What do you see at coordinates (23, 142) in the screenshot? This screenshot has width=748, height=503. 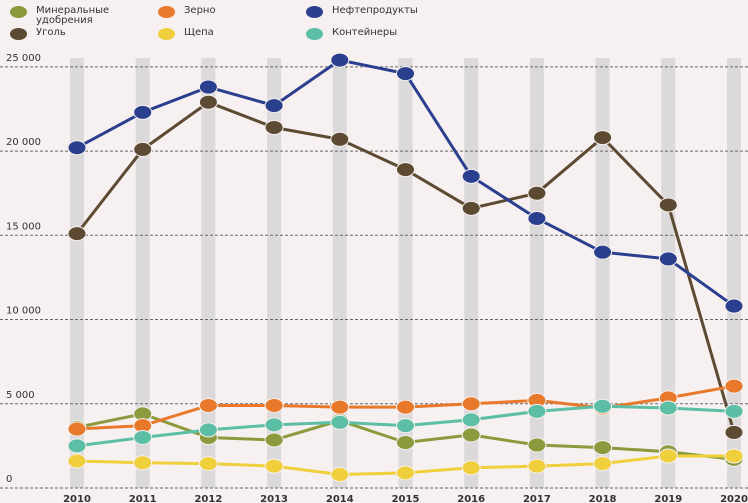 I see `y-tick-label: 20 000` at bounding box center [23, 142].